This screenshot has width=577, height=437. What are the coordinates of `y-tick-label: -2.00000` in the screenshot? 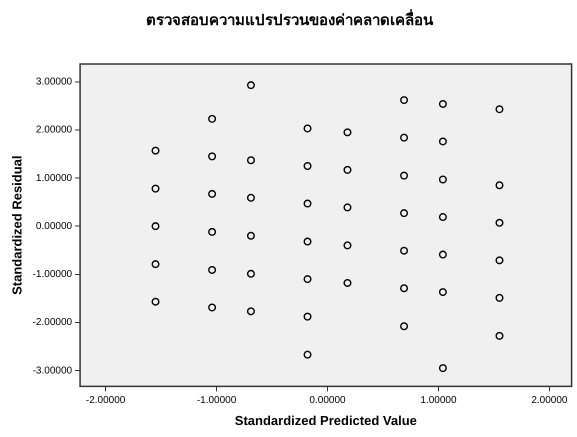 It's located at (52, 322).